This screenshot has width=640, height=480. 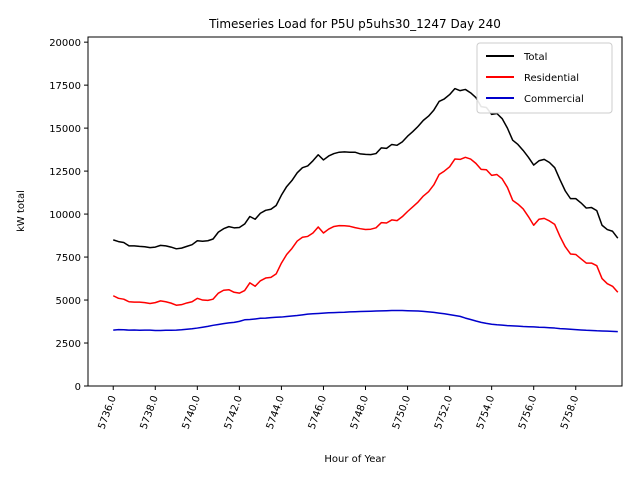 I want to click on y-axis: 0 2500 5000 7500 10000 12500 15000 17500 20000, so click(x=68, y=215).